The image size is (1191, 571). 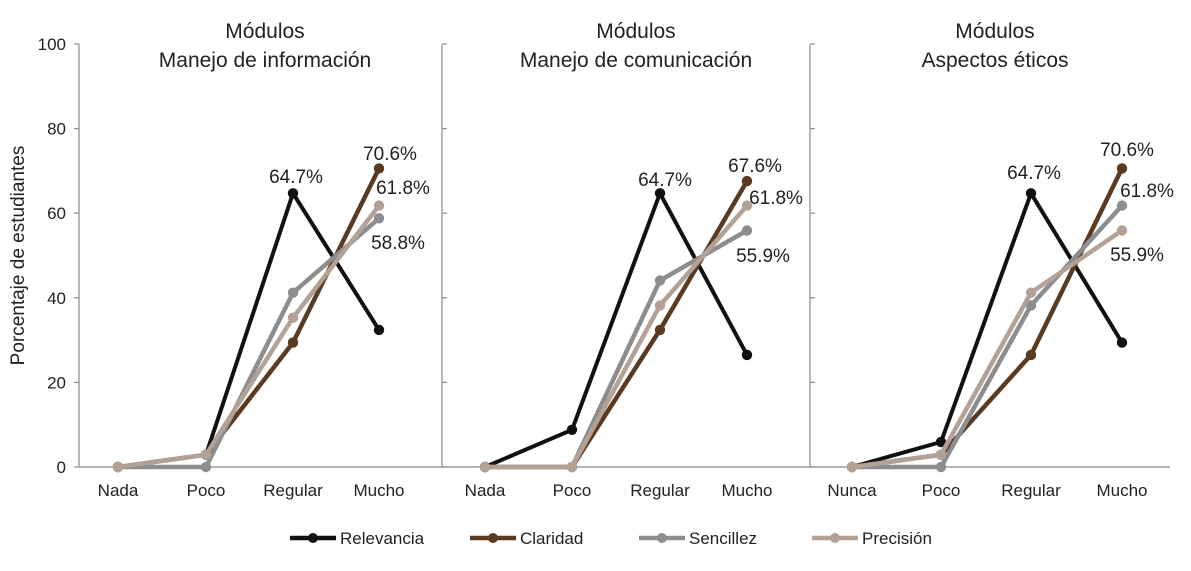 I want to click on legend-label: Sencillez, so click(x=723, y=538).